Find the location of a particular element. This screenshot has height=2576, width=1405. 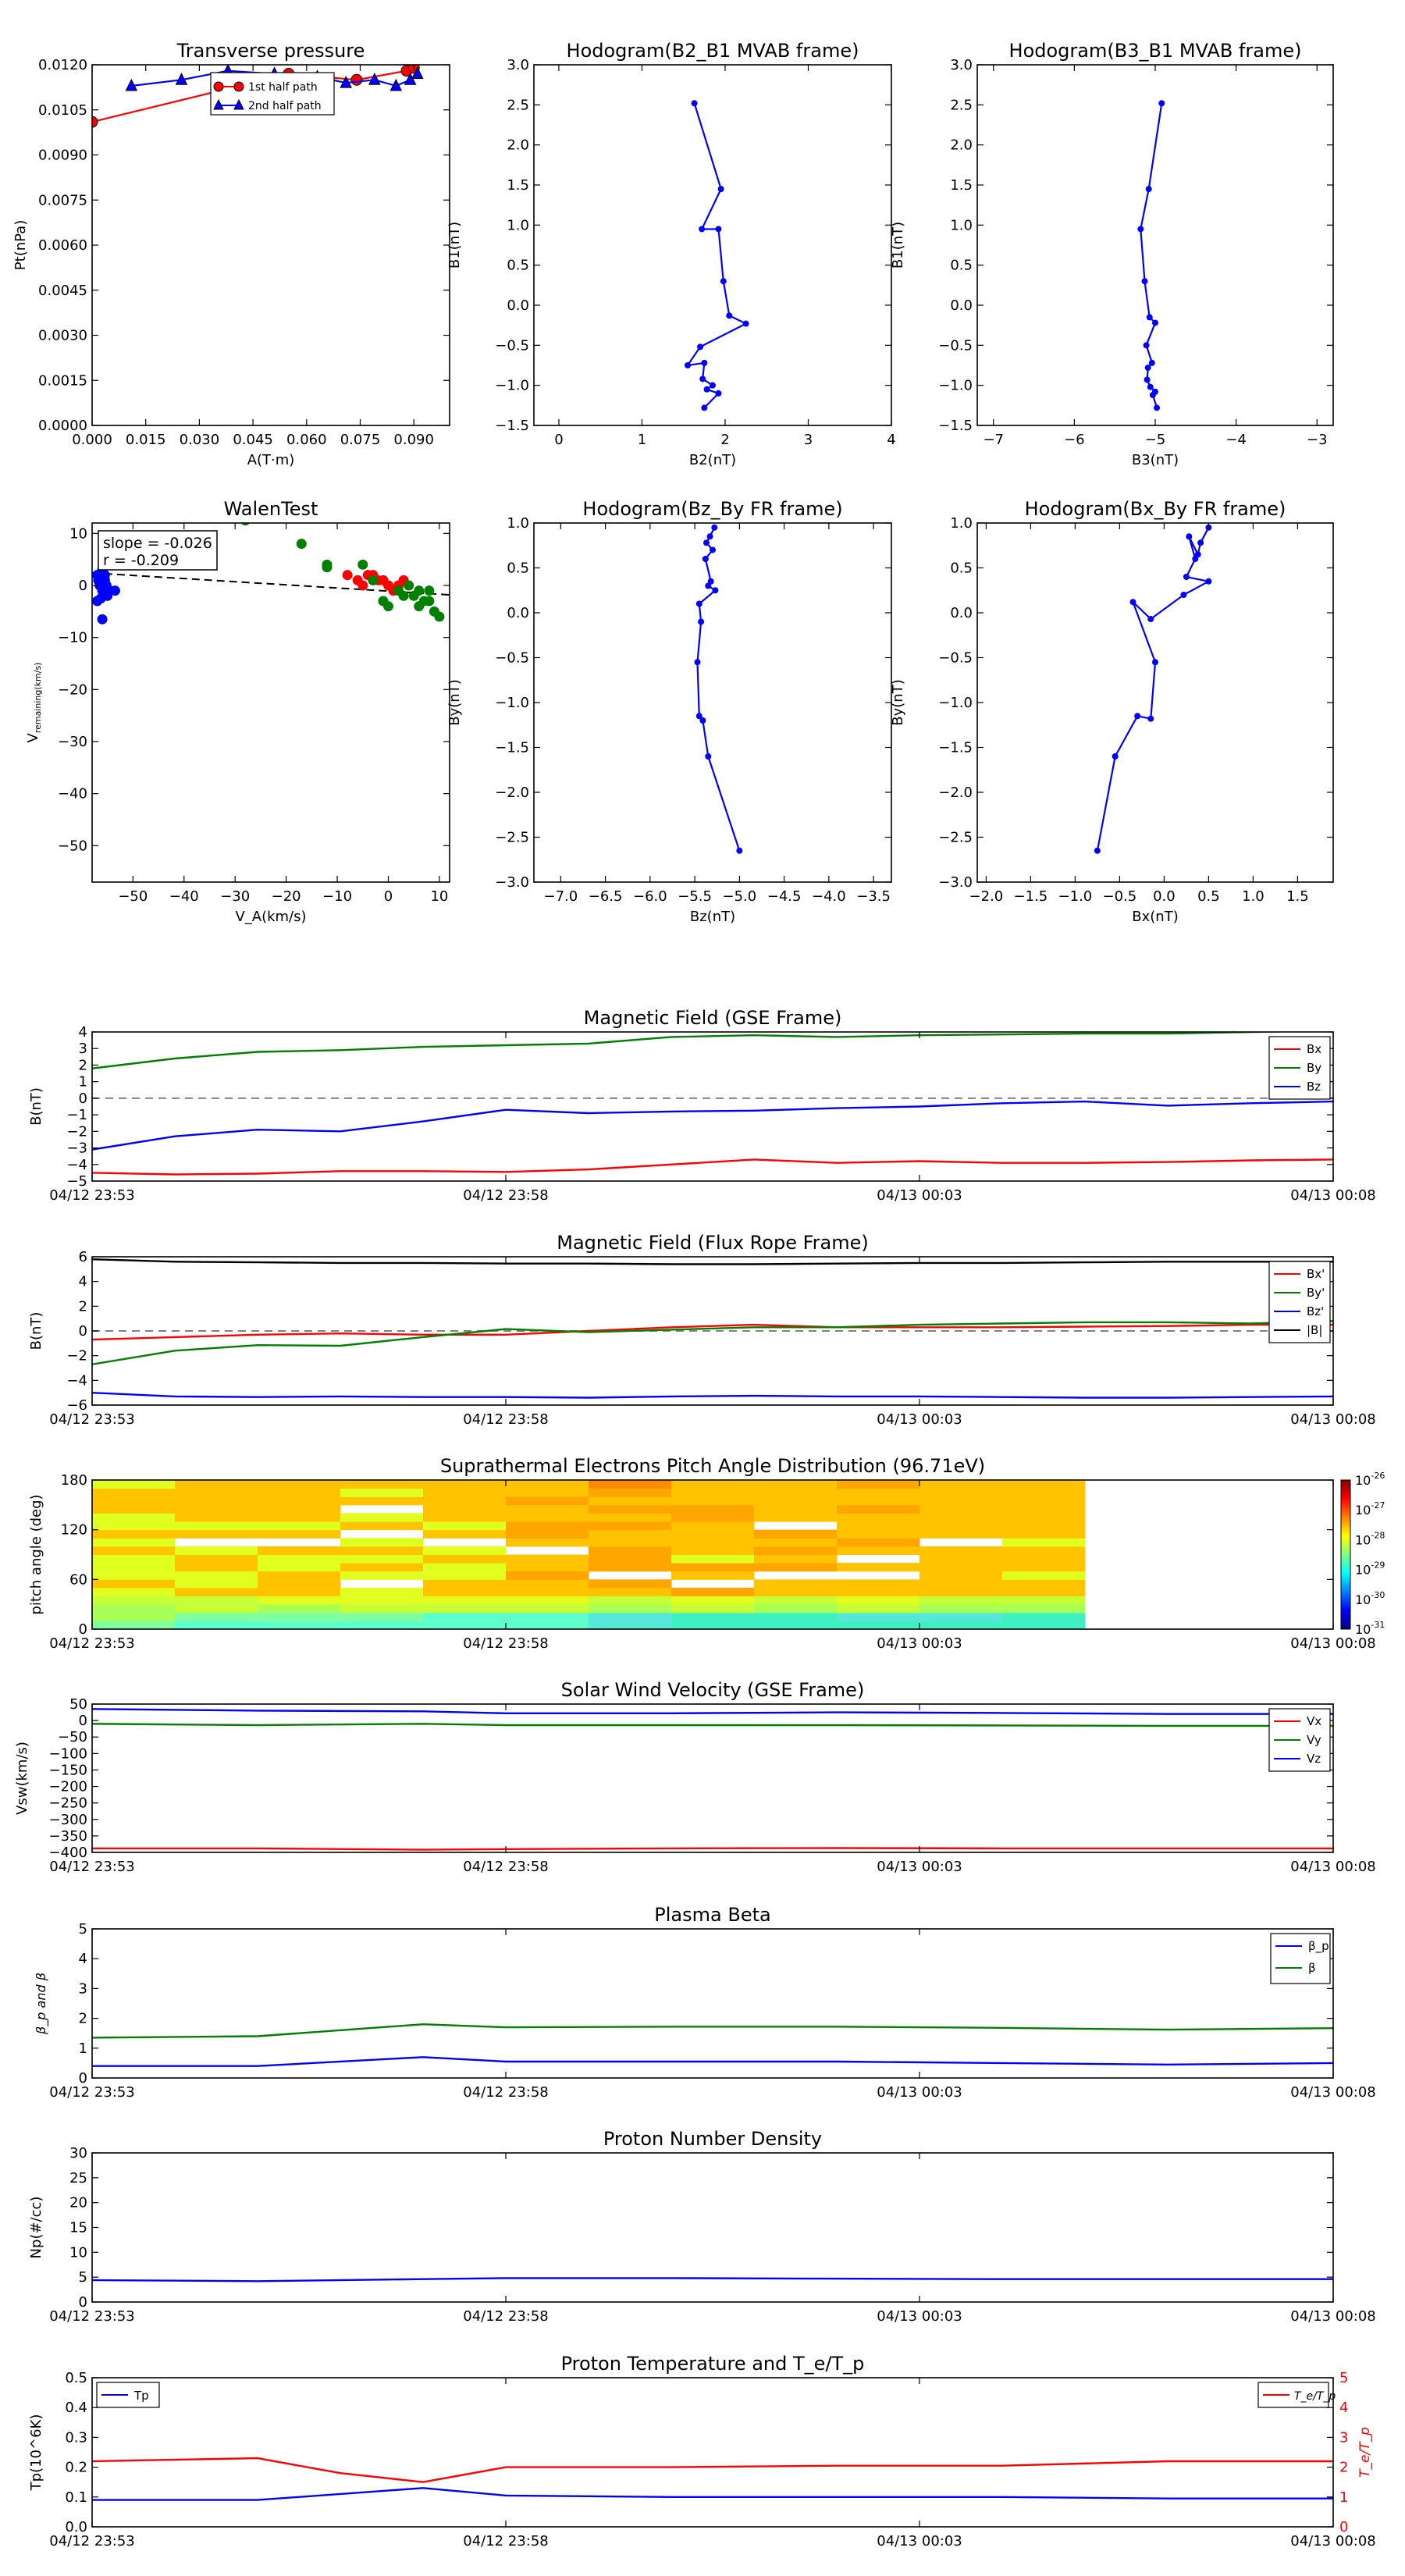

y-tick-label: 60 is located at coordinates (78, 1579).